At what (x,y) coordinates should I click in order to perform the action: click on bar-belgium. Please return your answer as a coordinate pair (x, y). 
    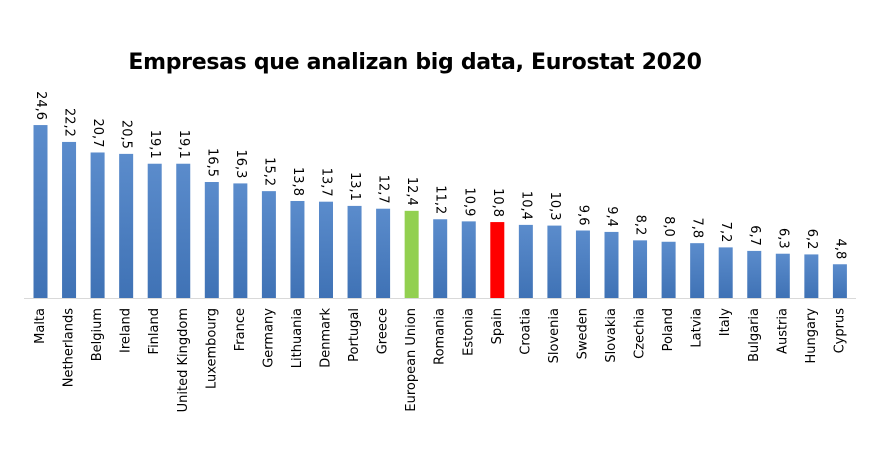
    Looking at the image, I should click on (97, 225).